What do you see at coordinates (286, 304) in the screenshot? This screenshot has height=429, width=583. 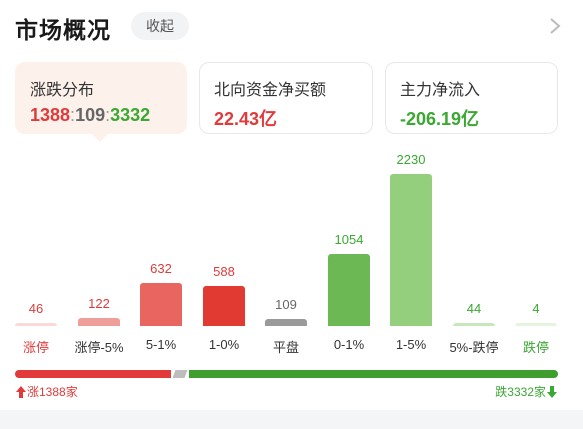 I see `bar-value-label: 109` at bounding box center [286, 304].